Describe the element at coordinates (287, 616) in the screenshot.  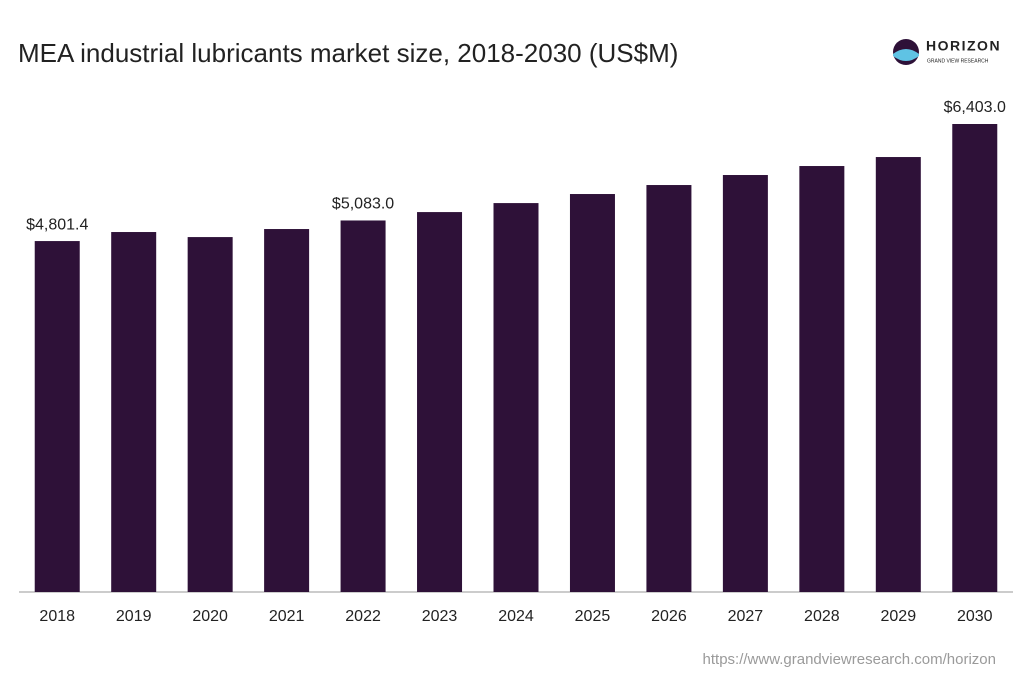
I see `x-tick-label: 2021` at that location.